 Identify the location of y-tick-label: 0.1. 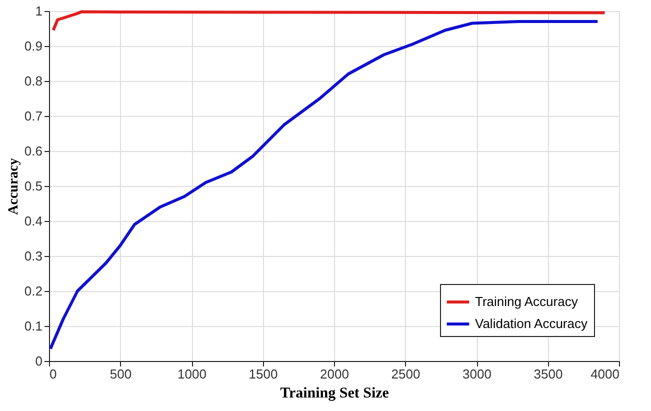
(33, 326).